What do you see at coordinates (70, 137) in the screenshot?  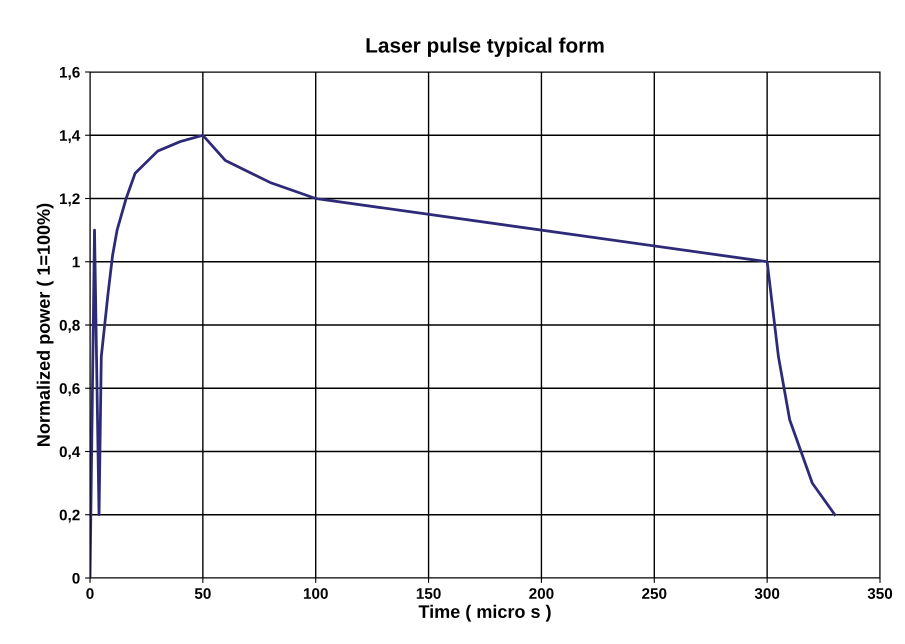 I see `y-tick-label: 1,4` at bounding box center [70, 137].